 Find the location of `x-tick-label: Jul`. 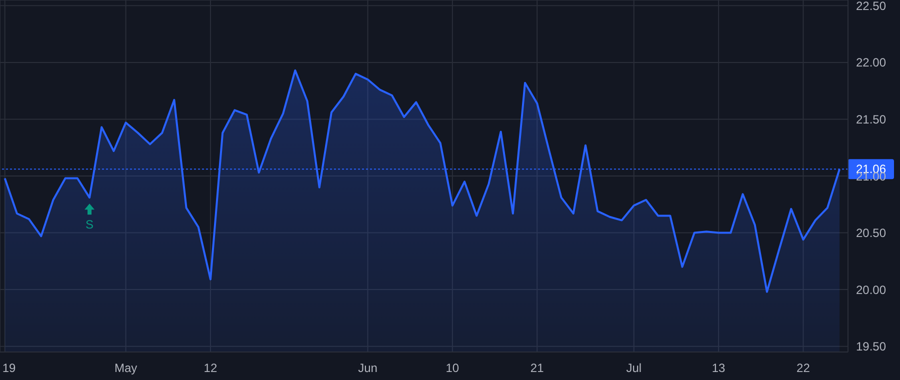

x-tick-label: Jul is located at coordinates (634, 368).